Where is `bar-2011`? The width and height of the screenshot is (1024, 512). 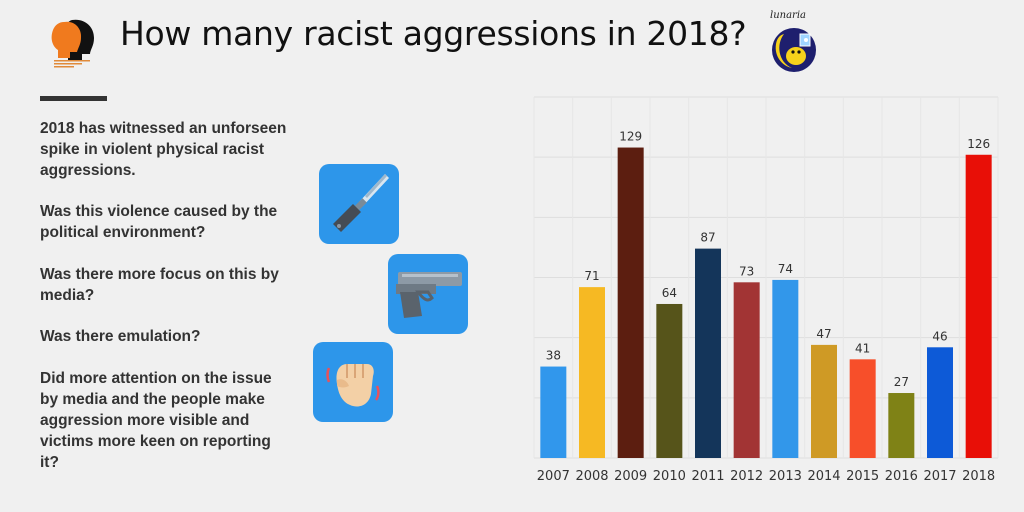 bar-2011 is located at coordinates (708, 353).